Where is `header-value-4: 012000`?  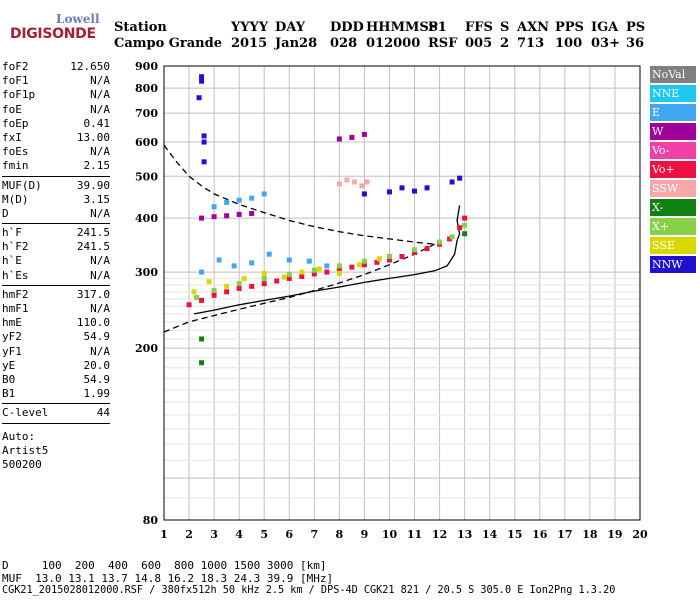 header-value-4: 012000 is located at coordinates (393, 43).